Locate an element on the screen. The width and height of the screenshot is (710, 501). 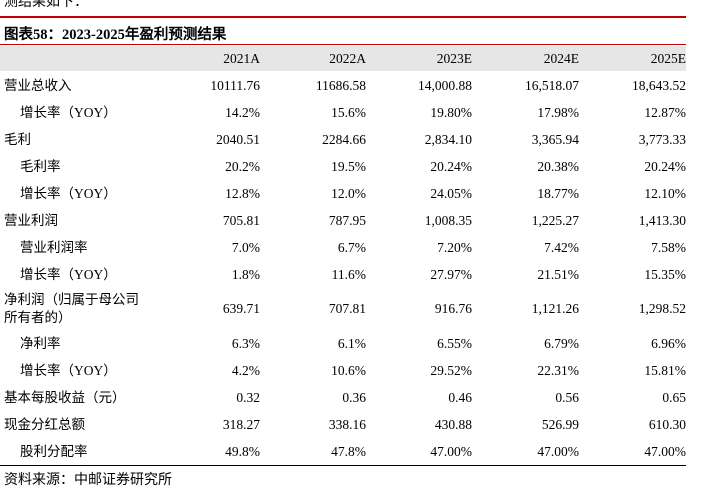
cell-value: 0.36 is located at coordinates (354, 397).